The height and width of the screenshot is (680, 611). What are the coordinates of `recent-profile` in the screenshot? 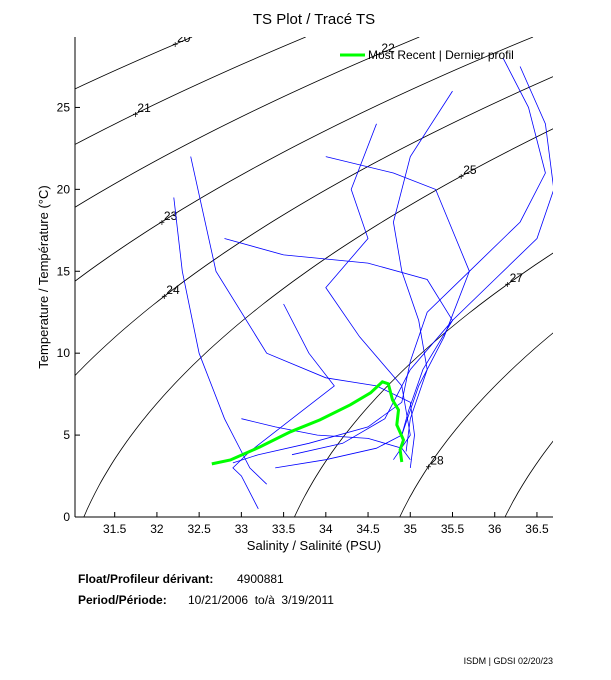 It's located at (308, 423).